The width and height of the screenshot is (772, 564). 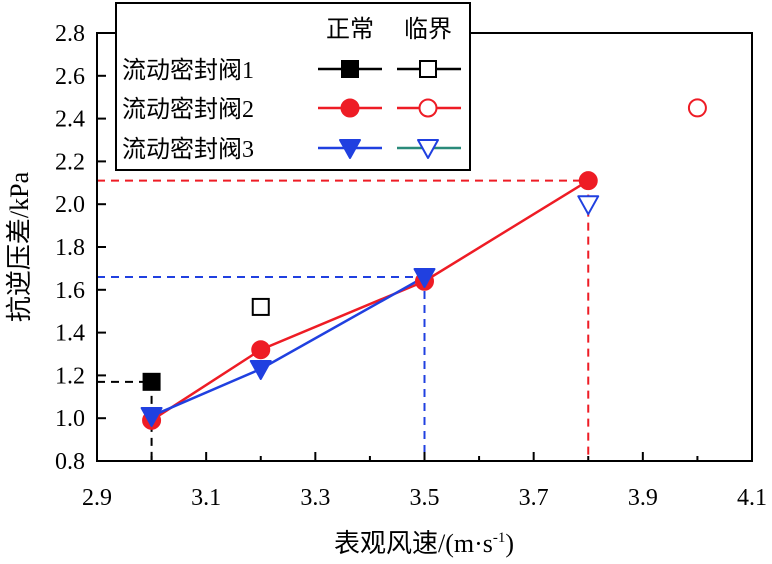 I want to click on legend-box, so click(x=293, y=86).